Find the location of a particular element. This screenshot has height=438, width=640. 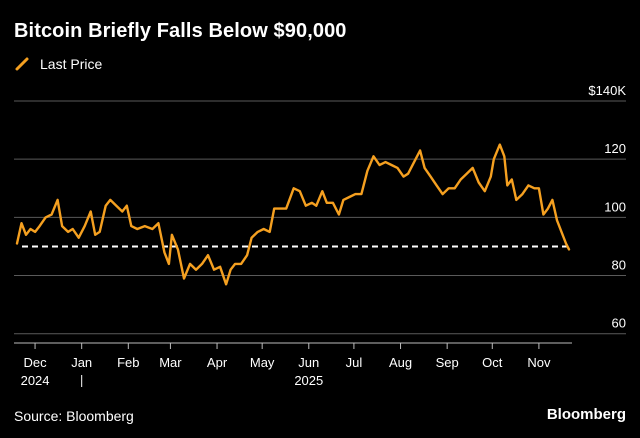

bloomberg-logo: Bloomberg is located at coordinates (586, 414).